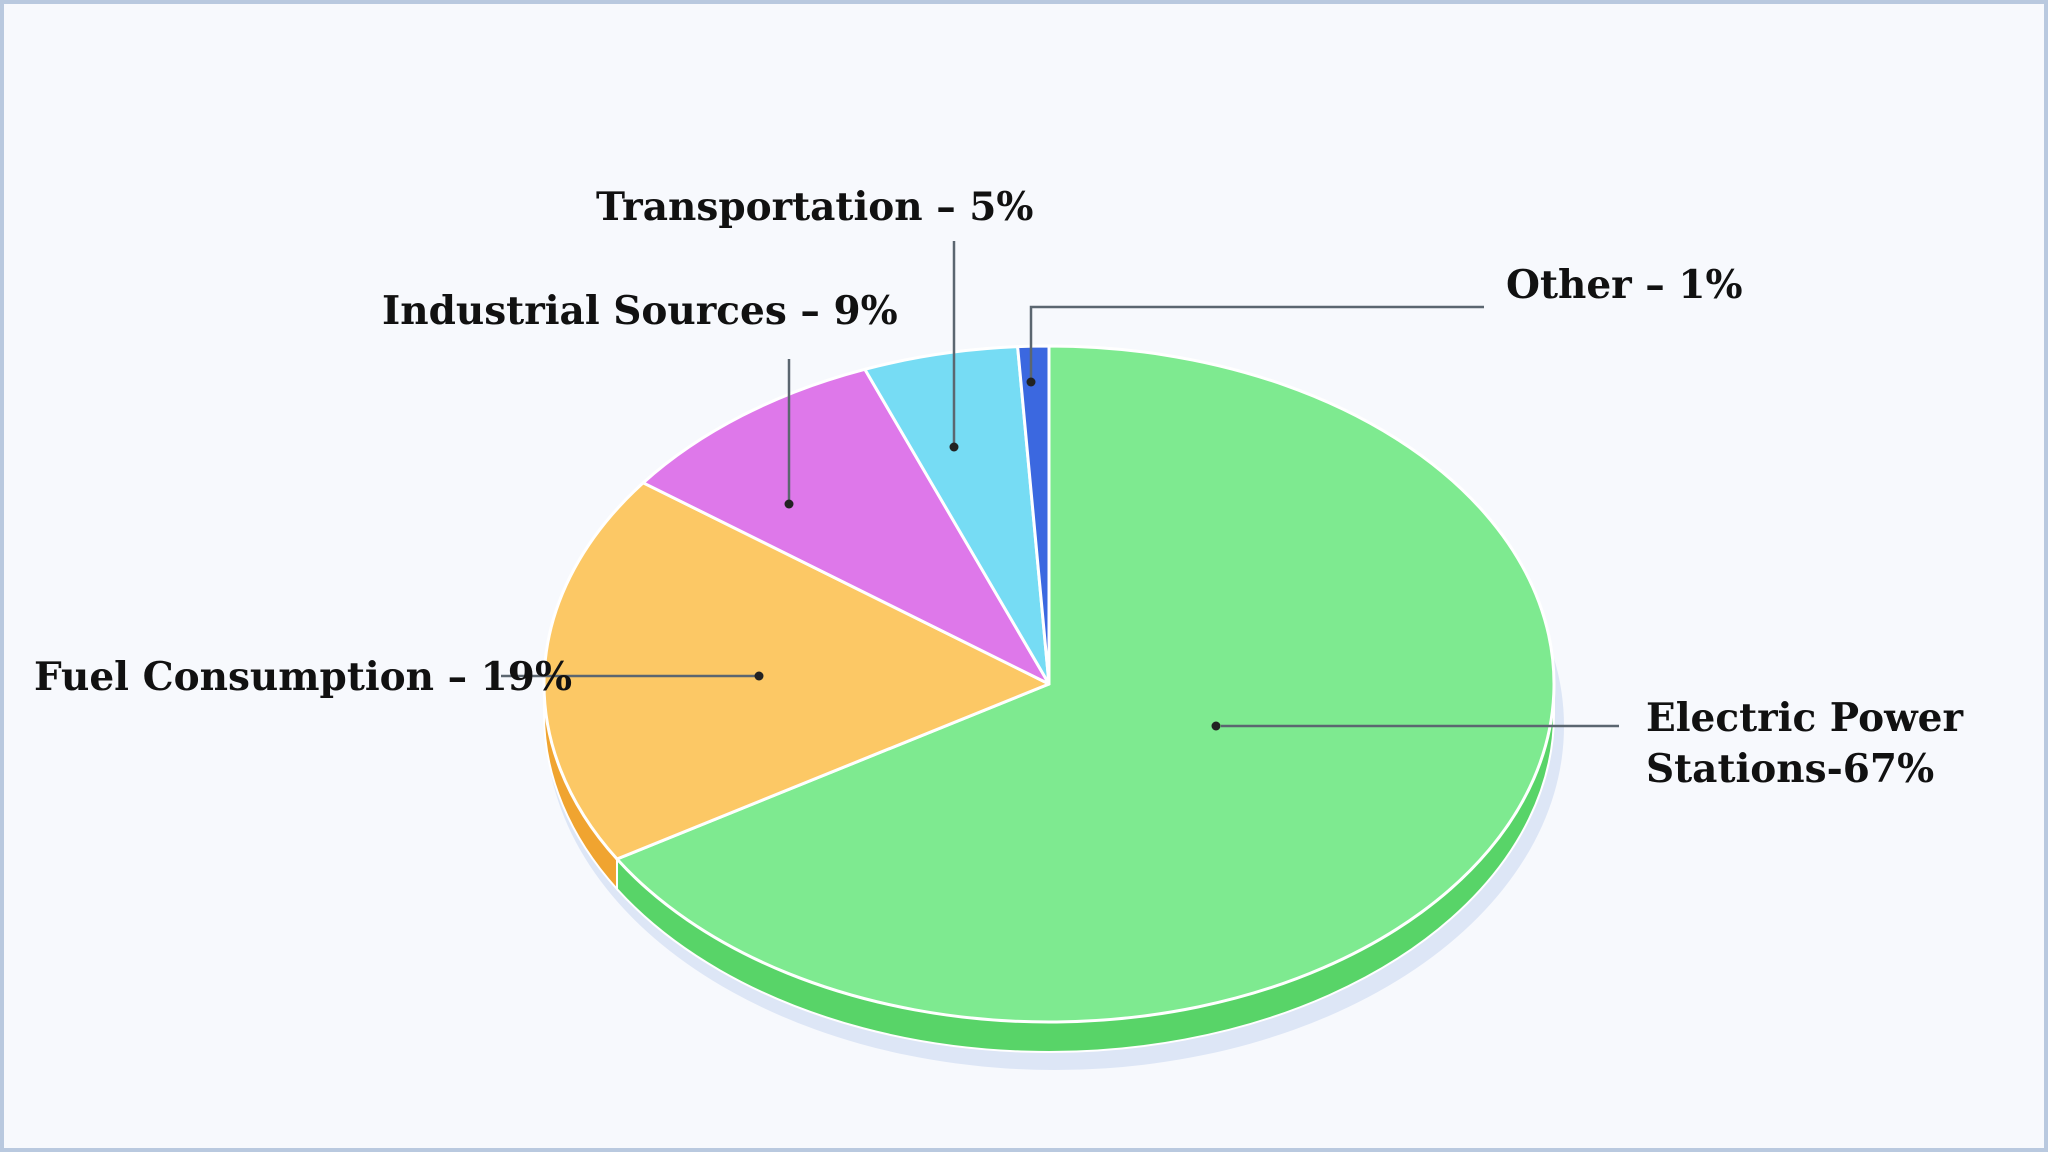  What do you see at coordinates (1216, 726) in the screenshot?
I see `leader-dot-electric-power` at bounding box center [1216, 726].